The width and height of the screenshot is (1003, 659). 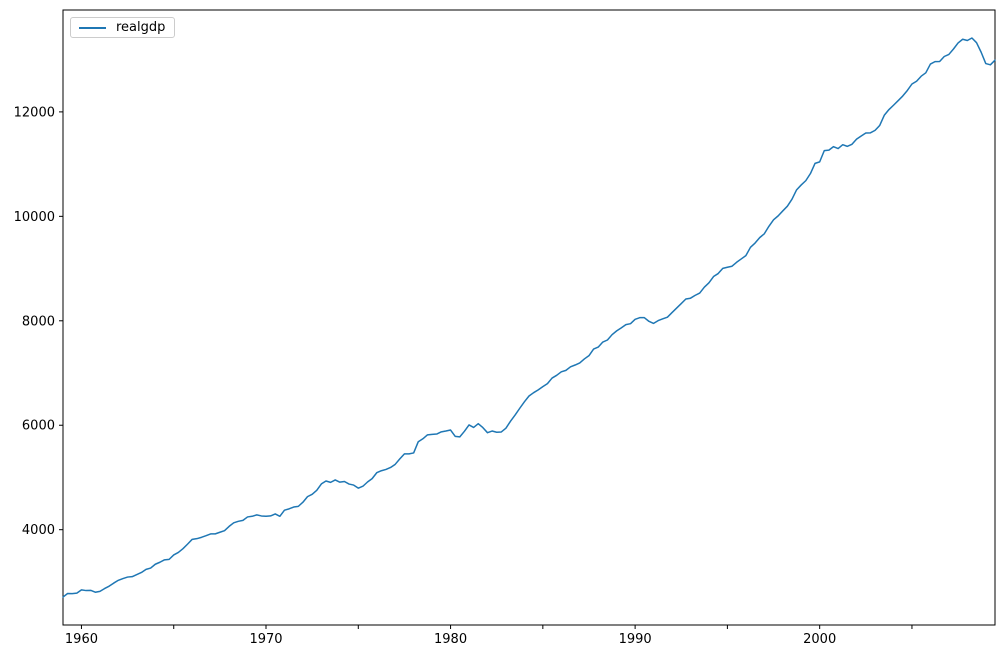 I want to click on y-tick-label: 12000, so click(x=34, y=112).